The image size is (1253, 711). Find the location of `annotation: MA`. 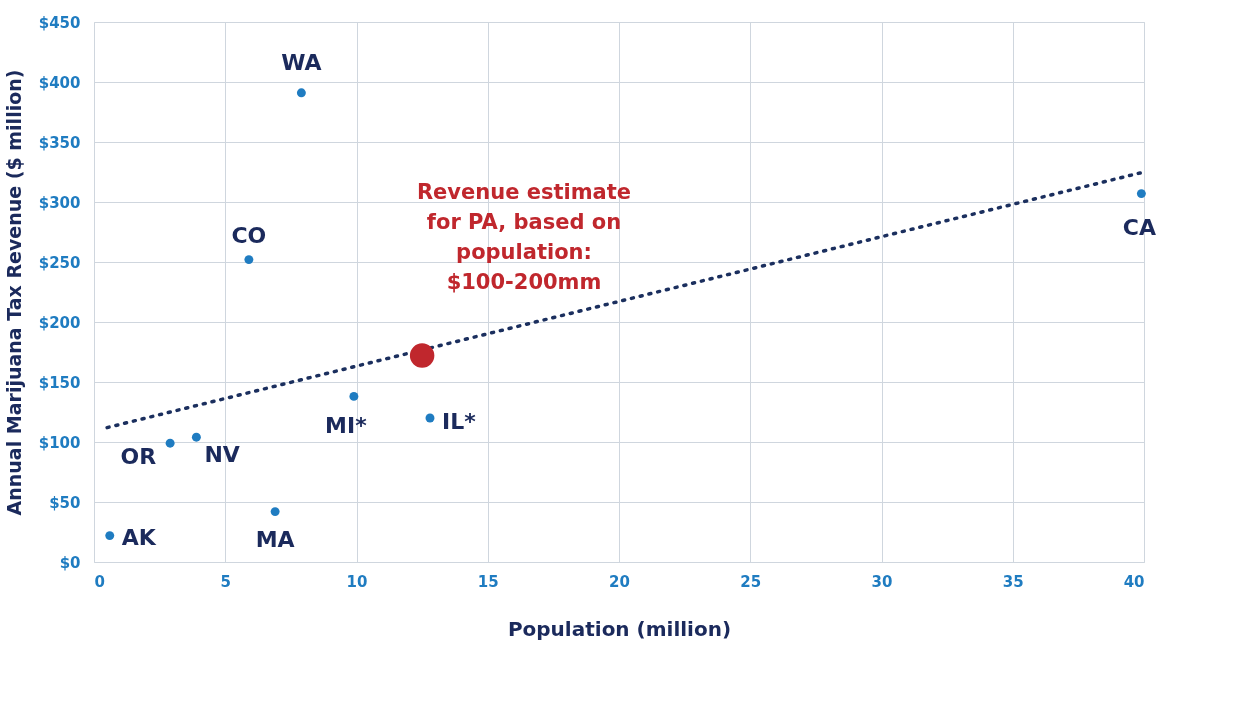

annotation: MA is located at coordinates (275, 539).